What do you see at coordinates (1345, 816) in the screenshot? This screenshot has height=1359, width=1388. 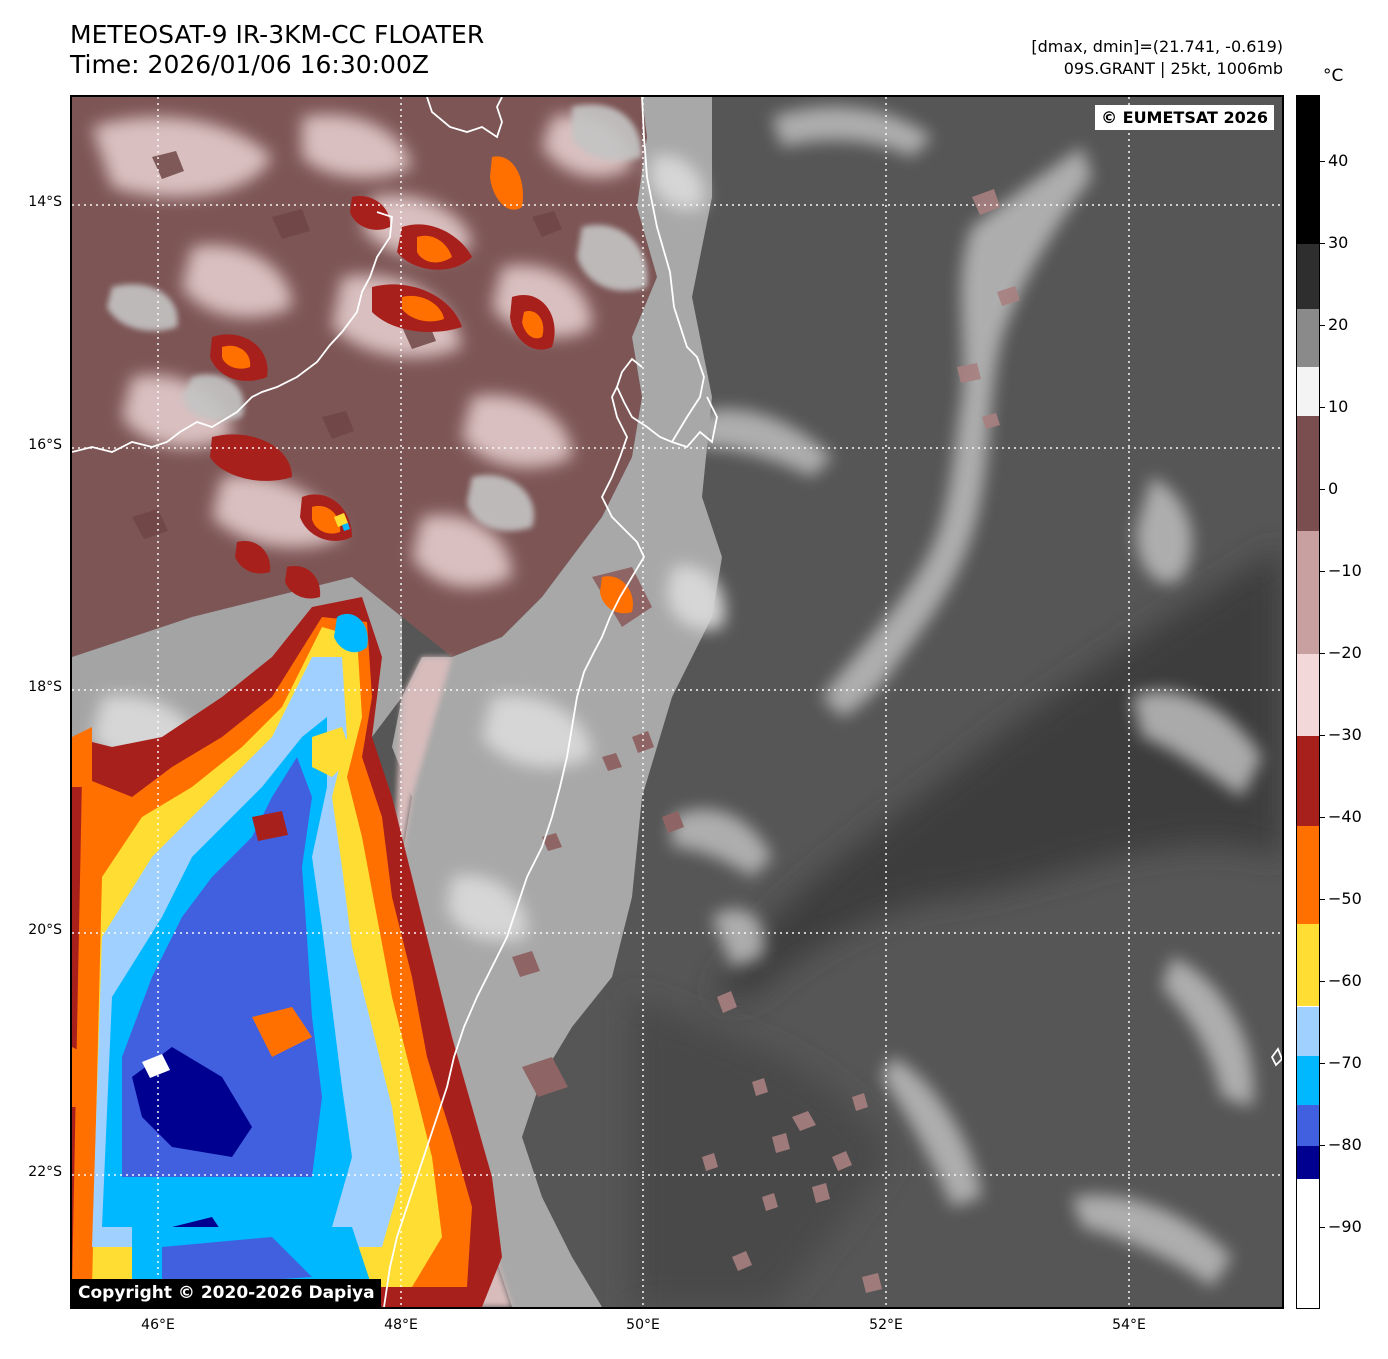 I see `colorbar-tick-label: −40` at bounding box center [1345, 816].